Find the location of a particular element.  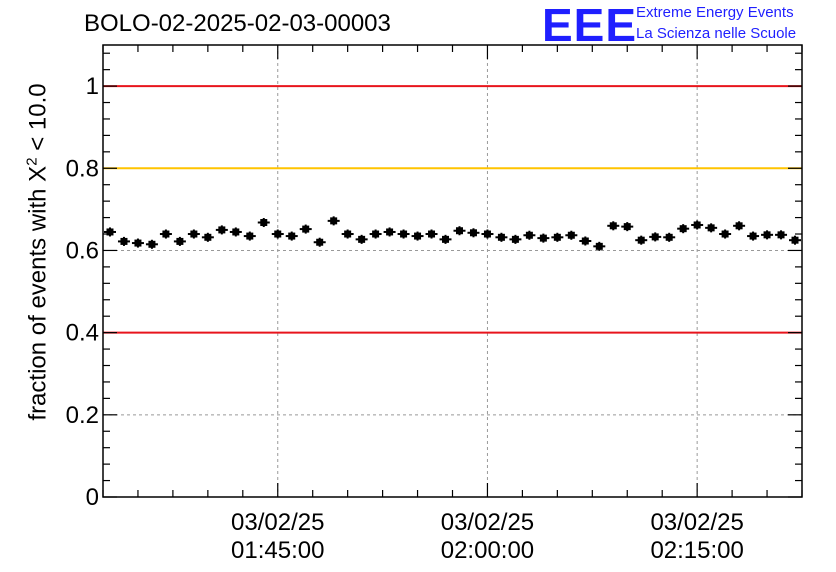

eee-logo: EEE is located at coordinates (590, 25).